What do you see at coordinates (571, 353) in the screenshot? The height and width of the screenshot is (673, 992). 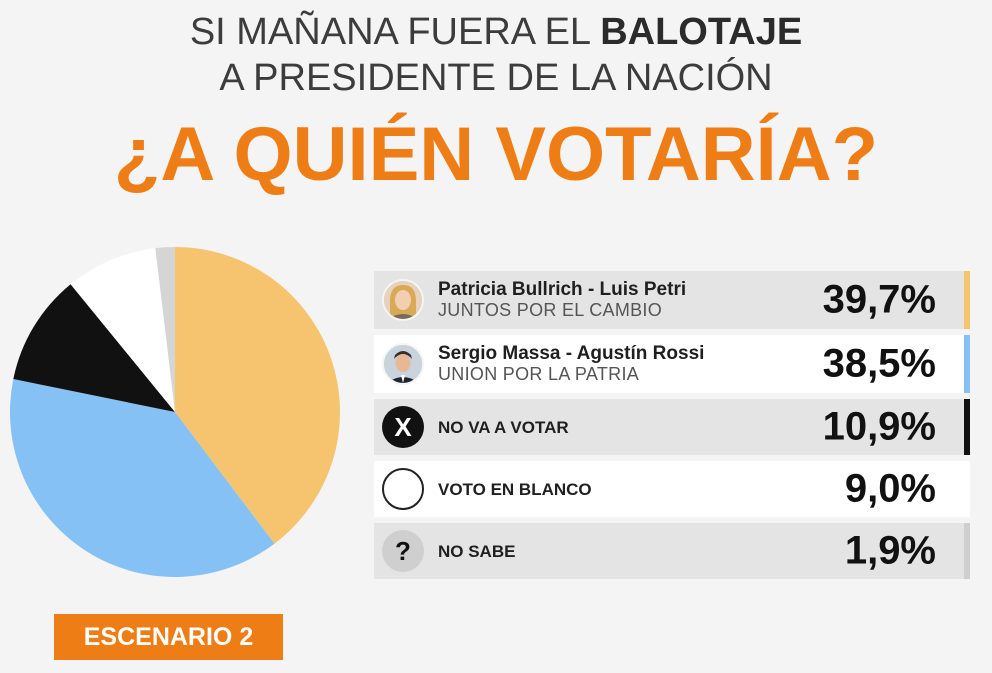 I see `massa-name: Sergio Massa - Agustín Rossi` at bounding box center [571, 353].